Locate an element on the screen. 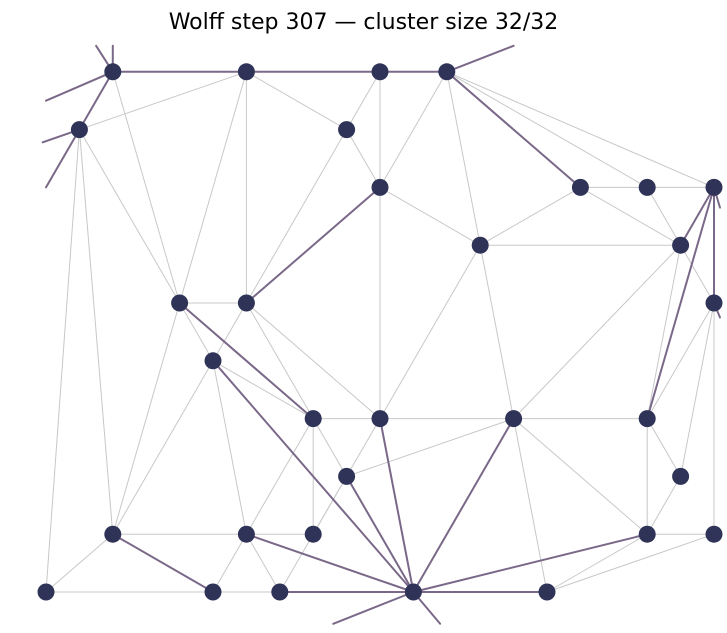  chart-title: Wolff step 307 — cluster size 32/32 is located at coordinates (363, 22).